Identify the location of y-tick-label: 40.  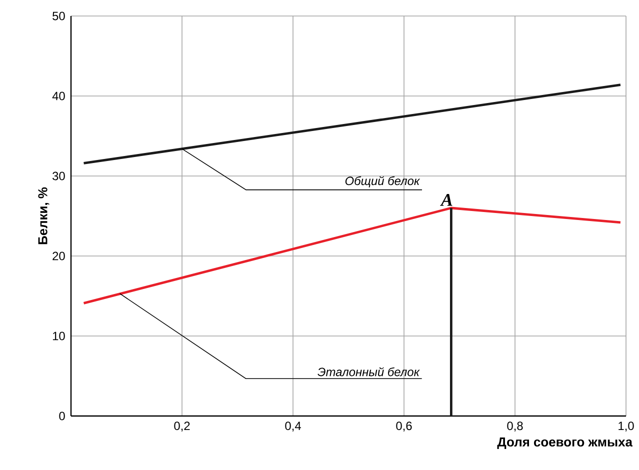
(58, 96).